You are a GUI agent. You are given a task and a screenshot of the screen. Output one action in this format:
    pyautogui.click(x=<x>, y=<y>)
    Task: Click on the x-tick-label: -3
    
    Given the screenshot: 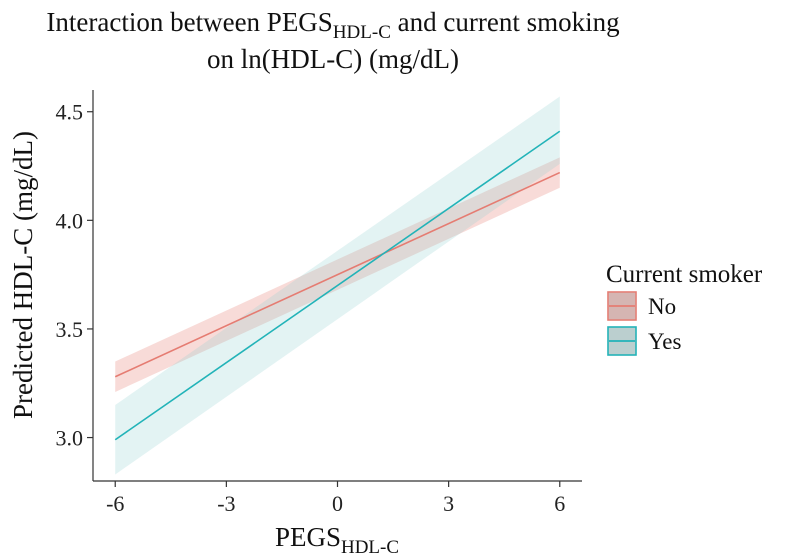 What is the action you would take?
    pyautogui.click(x=226, y=503)
    